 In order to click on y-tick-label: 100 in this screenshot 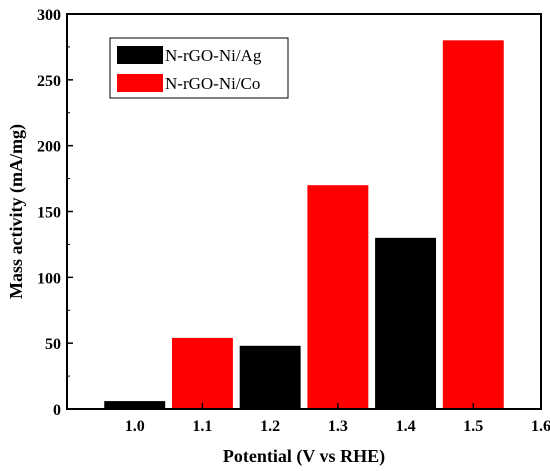, I will do `click(49, 278)`.